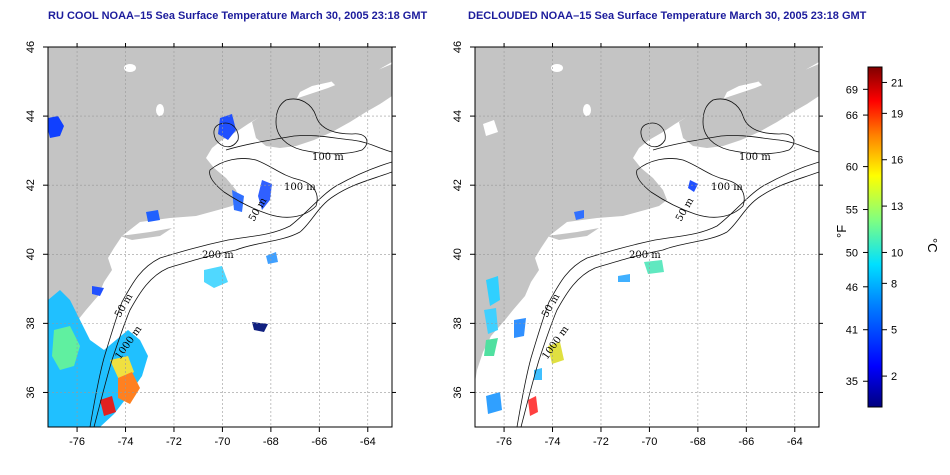  I want to click on celsius-tick-label: 16, so click(897, 161).